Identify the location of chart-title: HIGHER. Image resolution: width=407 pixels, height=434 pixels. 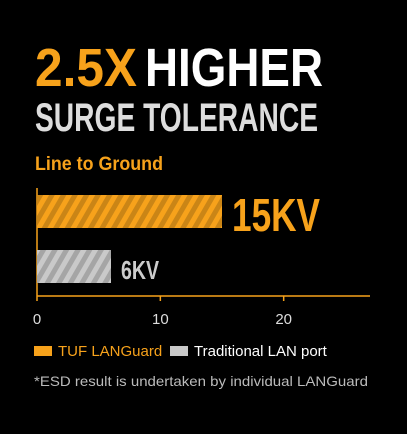
(234, 68).